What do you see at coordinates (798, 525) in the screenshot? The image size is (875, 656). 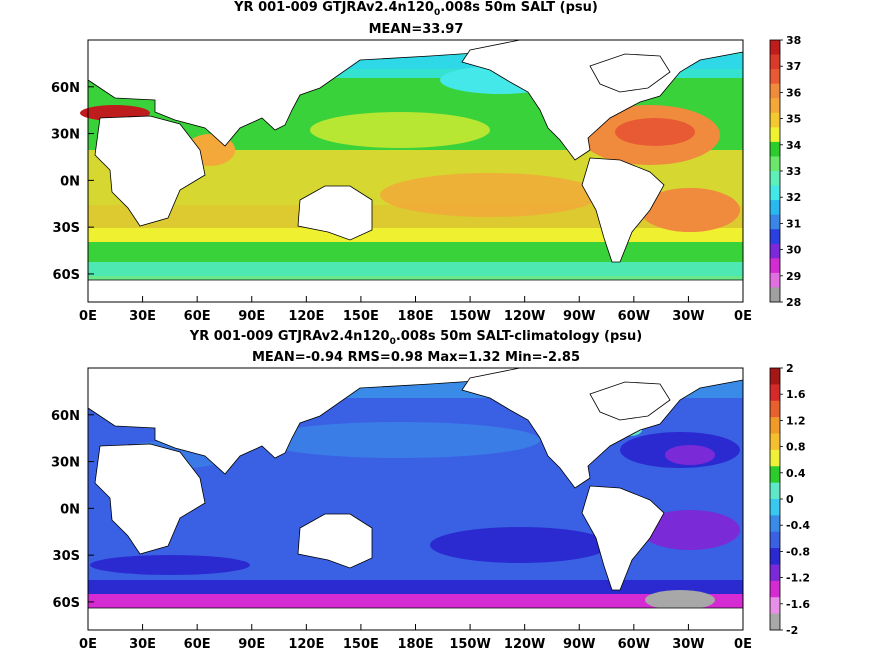 I see `colorbar-label: -0.4` at bounding box center [798, 525].